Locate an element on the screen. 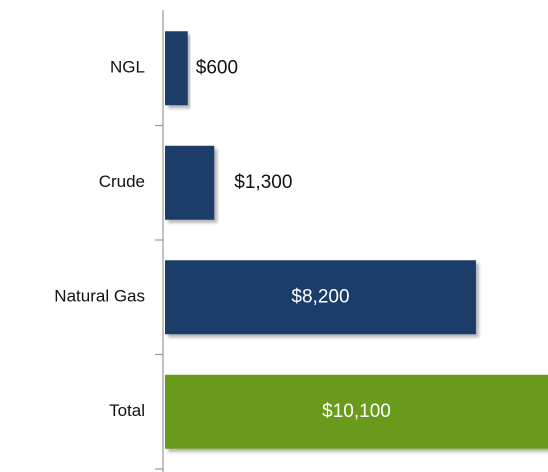  value-label: $10,100 is located at coordinates (356, 411).